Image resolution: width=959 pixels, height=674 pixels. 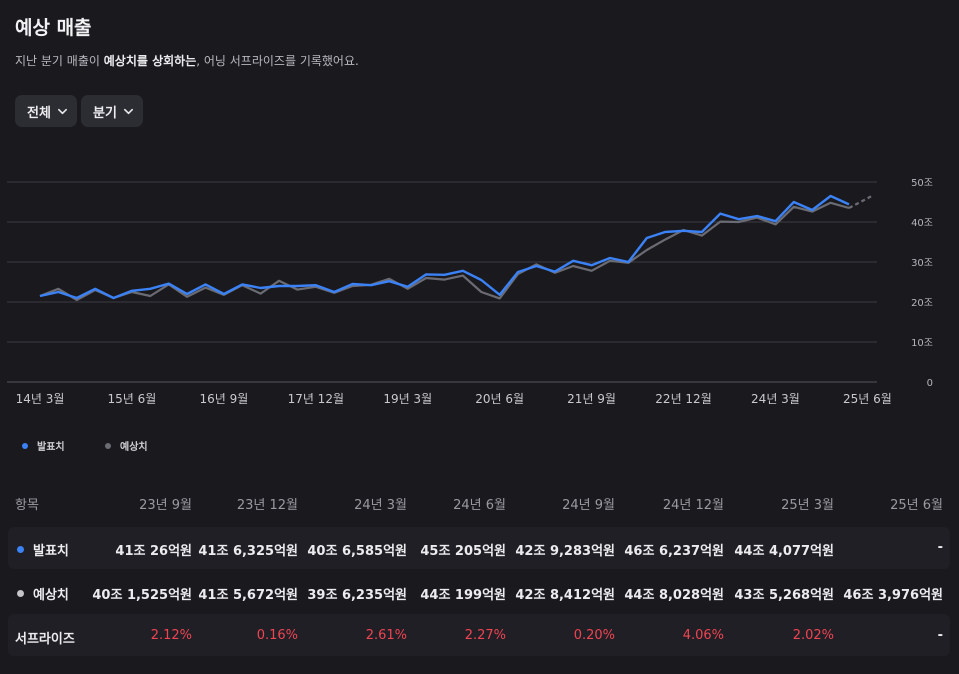 I want to click on actual-value-cell: 46조 6,237억원, so click(x=674, y=551).